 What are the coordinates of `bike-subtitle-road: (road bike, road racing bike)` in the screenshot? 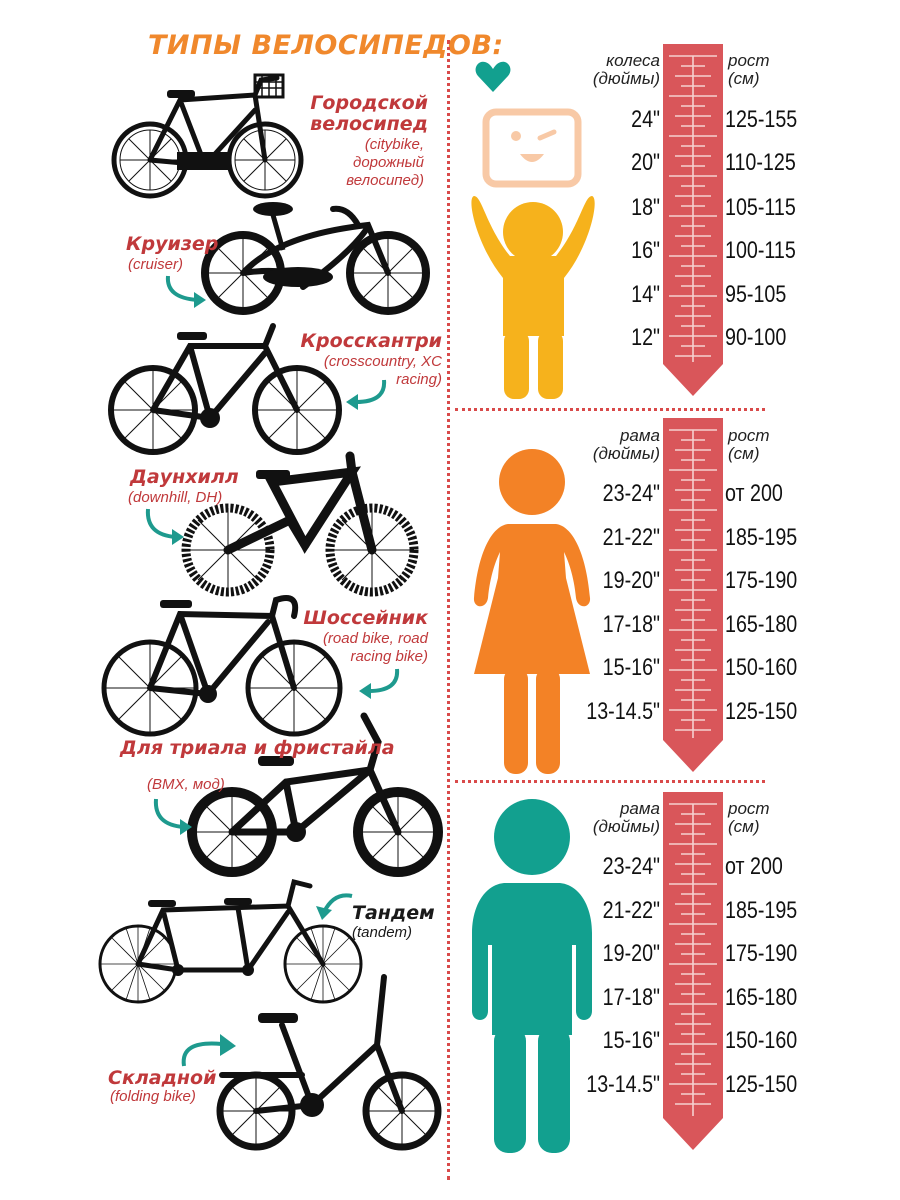 It's located at (375, 647).